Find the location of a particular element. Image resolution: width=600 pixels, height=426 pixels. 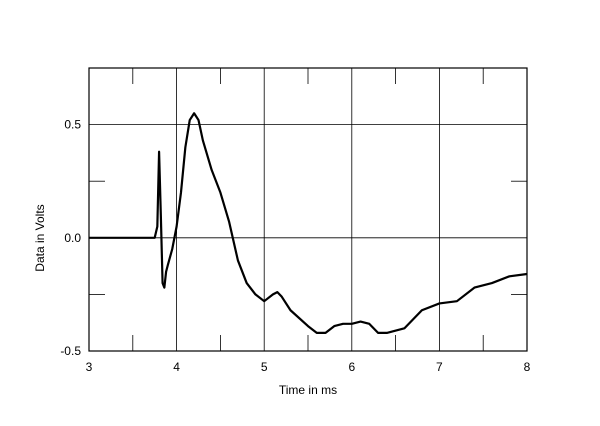

x-tick-label: 6 is located at coordinates (351, 367).